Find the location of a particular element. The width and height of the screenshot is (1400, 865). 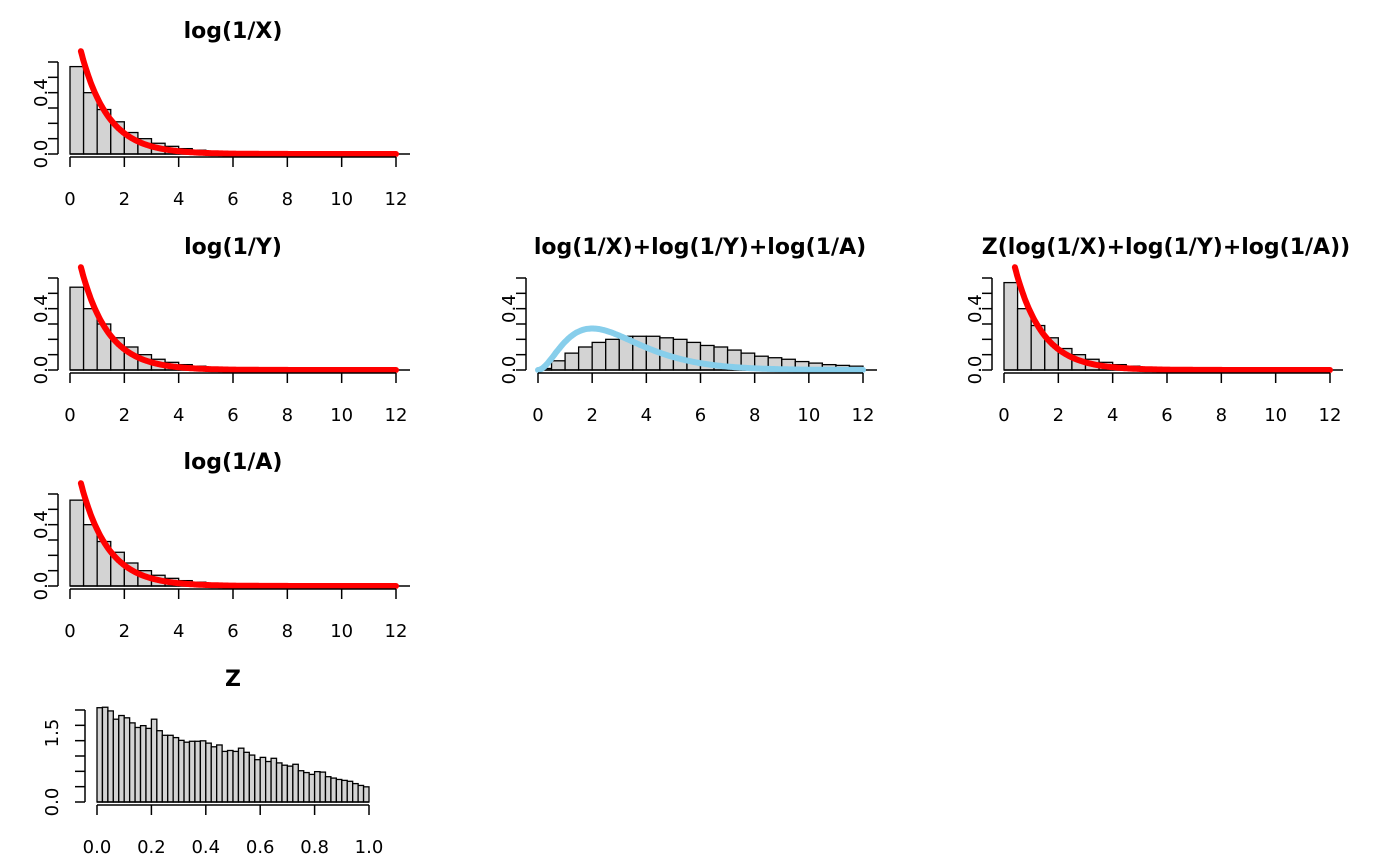

panel-2: log(1/Y) 0 2 4 6 8 10 12 0.0 0.4 is located at coordinates (220, 330).